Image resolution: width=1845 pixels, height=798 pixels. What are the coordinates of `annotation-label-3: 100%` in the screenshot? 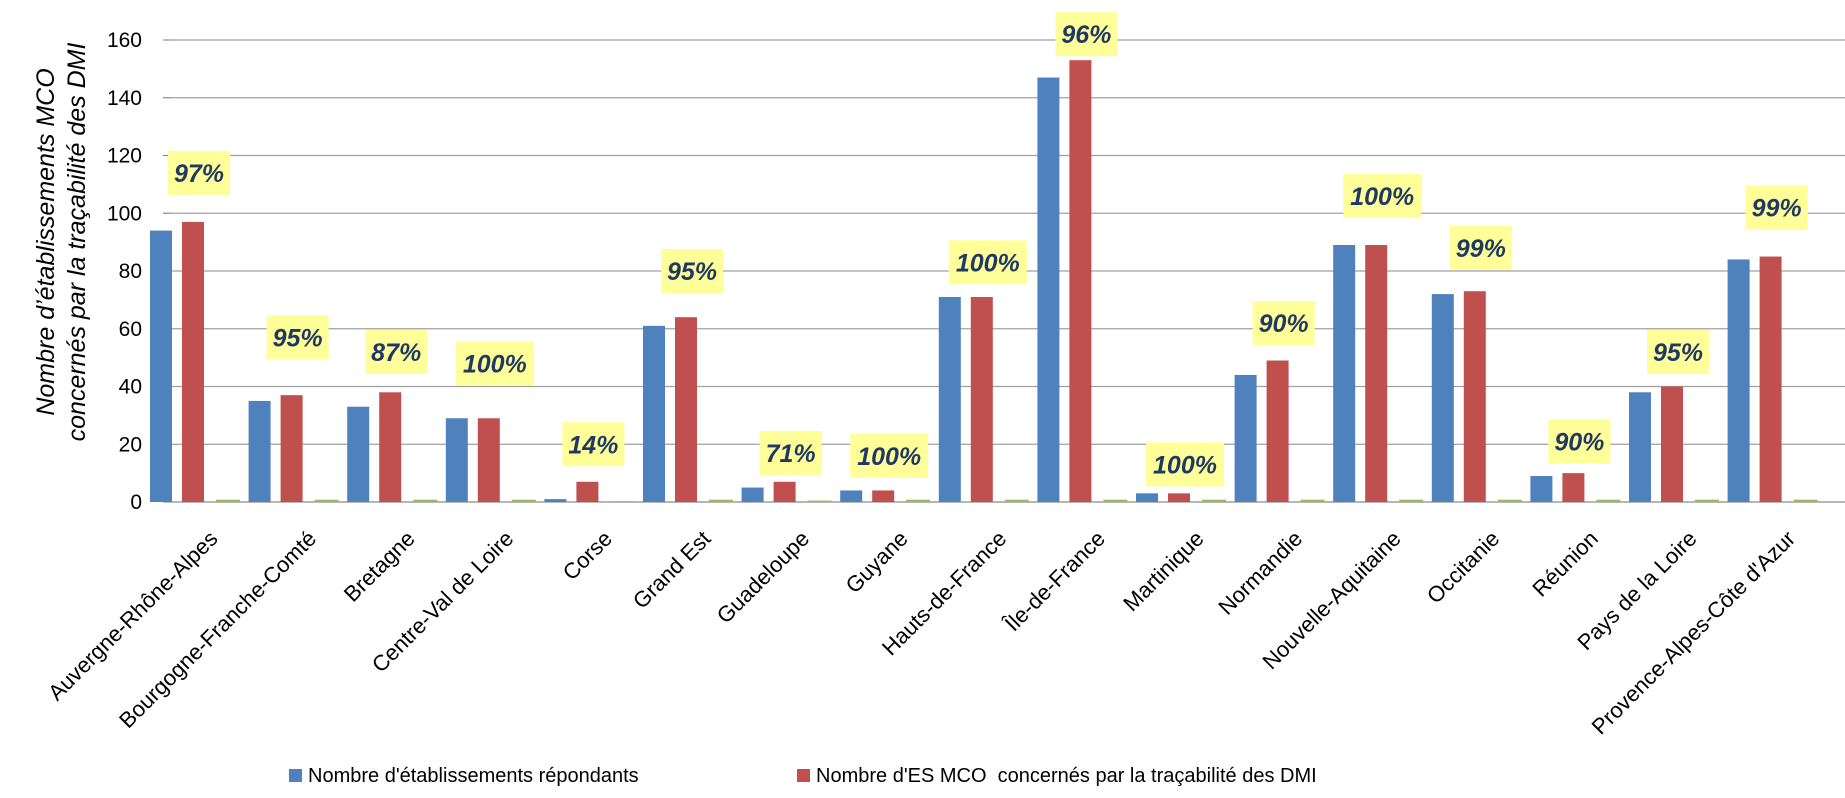 It's located at (495, 364).